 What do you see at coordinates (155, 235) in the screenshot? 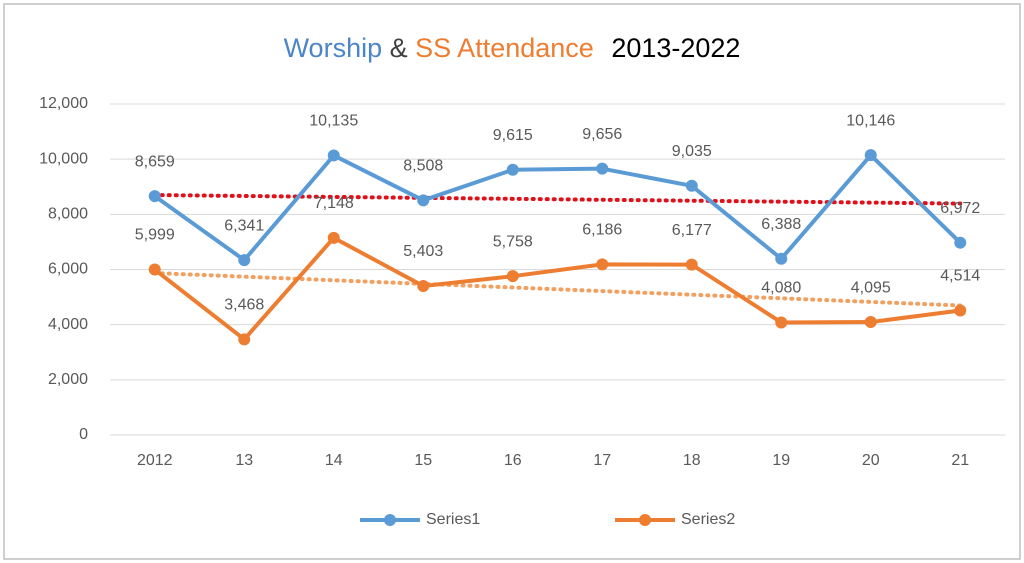
I see `data-label: 5,999` at bounding box center [155, 235].